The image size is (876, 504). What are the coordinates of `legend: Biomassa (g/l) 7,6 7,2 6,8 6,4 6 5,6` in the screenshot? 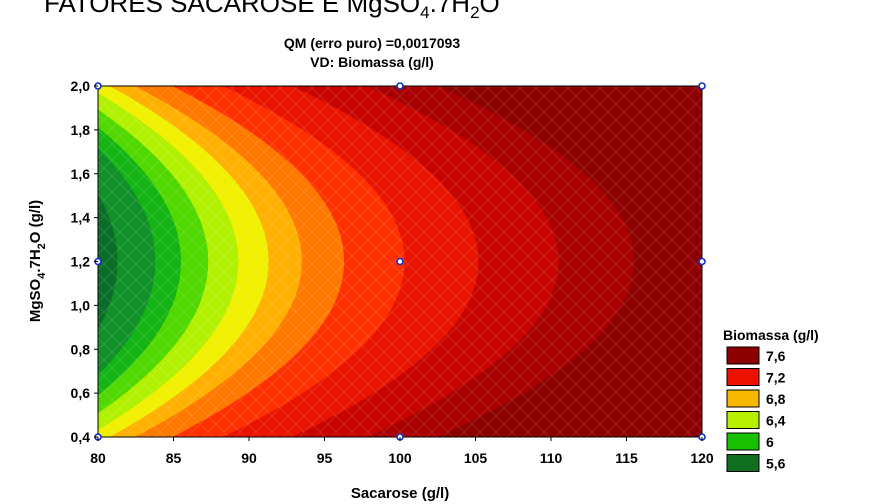 It's located at (771, 399).